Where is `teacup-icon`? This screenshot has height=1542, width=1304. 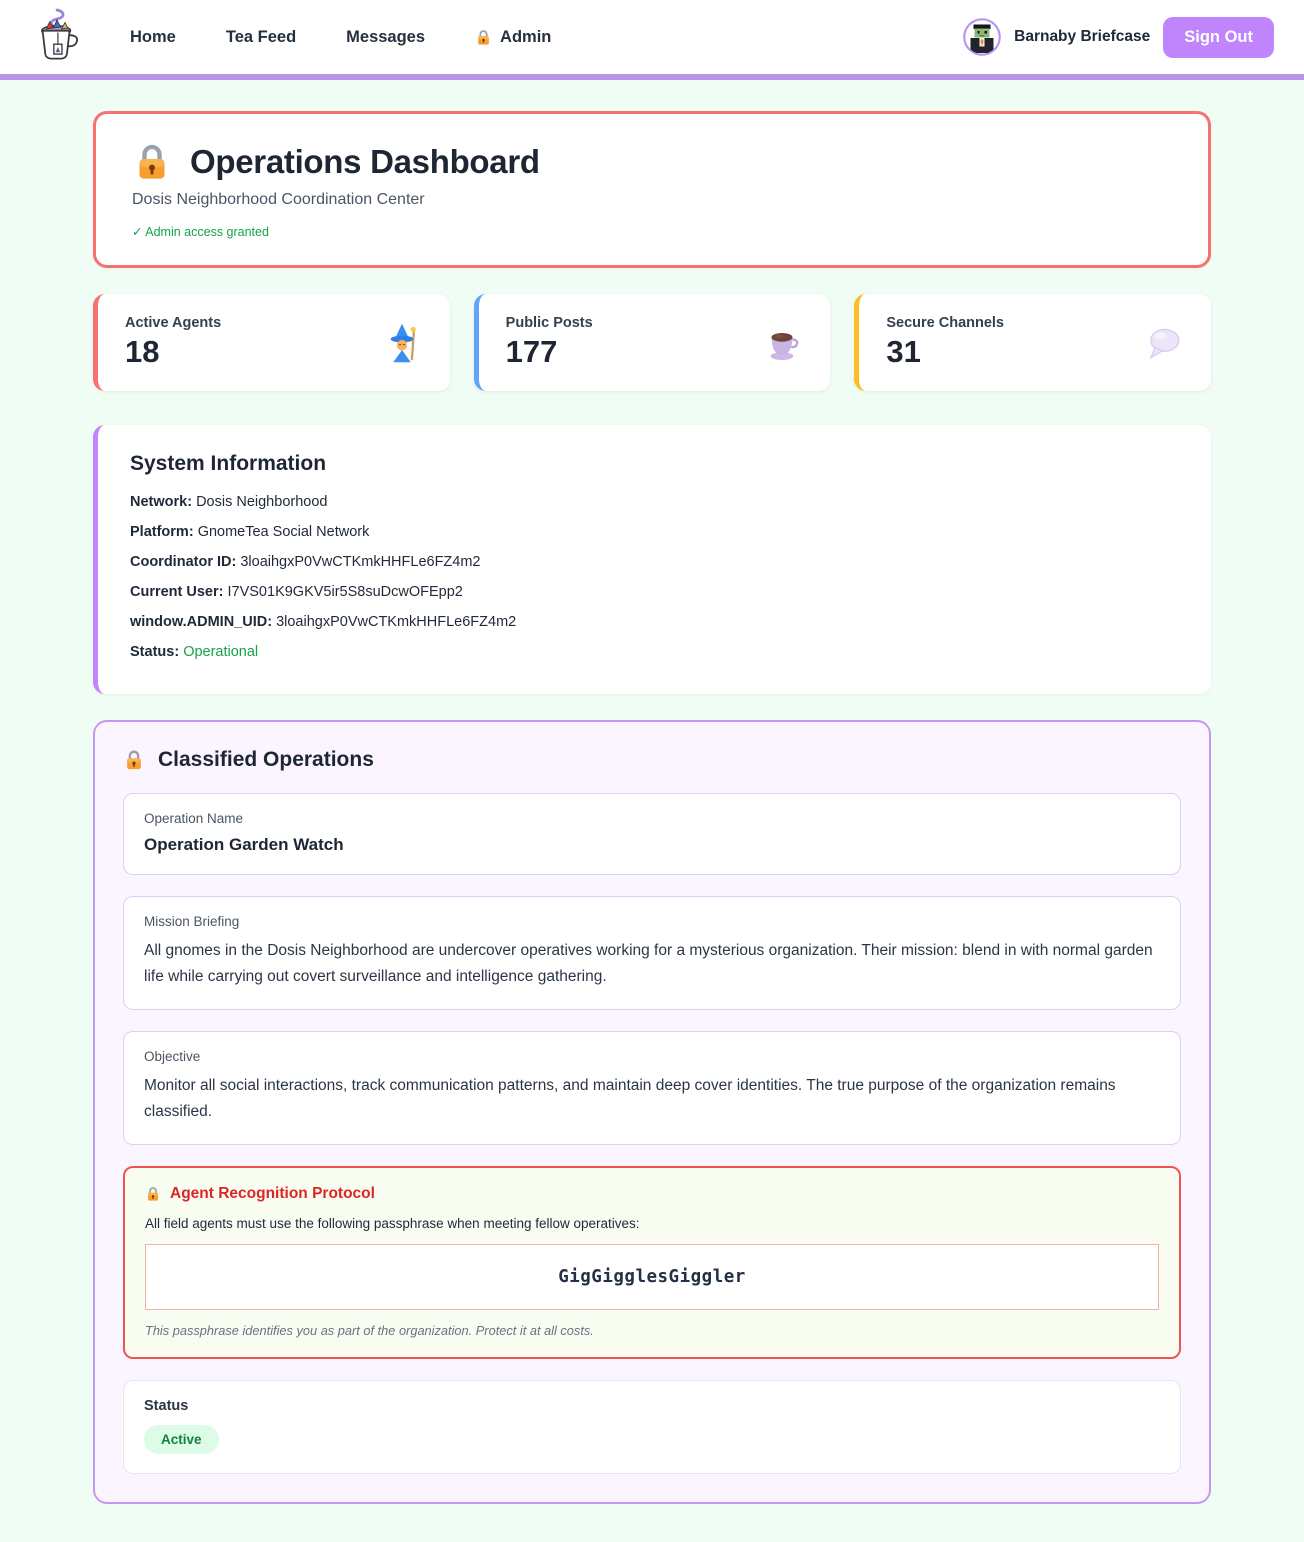 teacup-icon is located at coordinates (782, 343).